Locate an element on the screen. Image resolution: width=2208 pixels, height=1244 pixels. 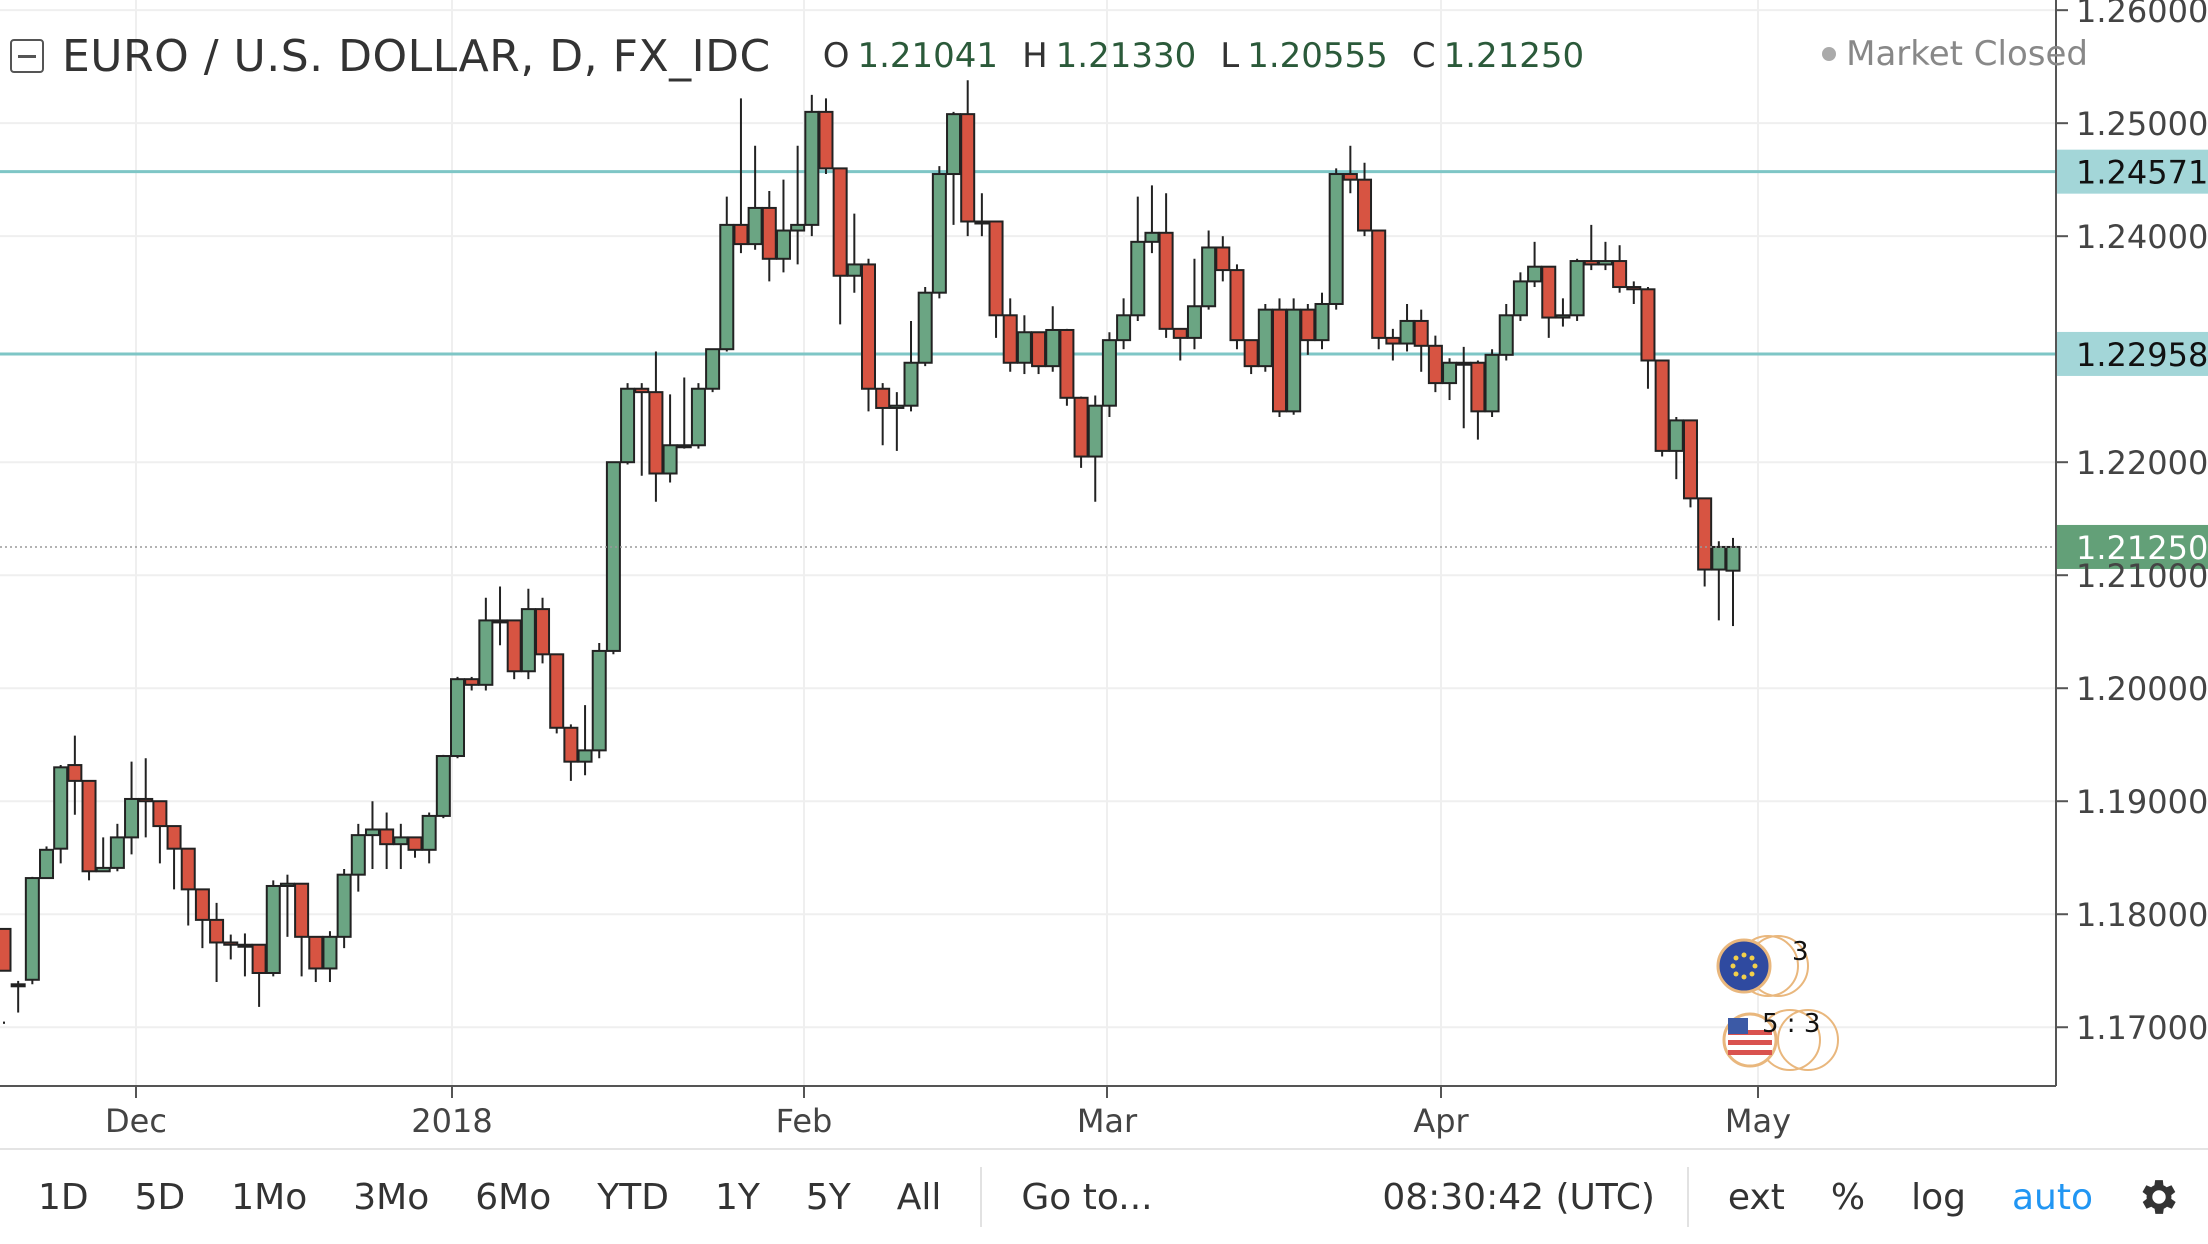
utc-clock: 08:30:42 (UTC) is located at coordinates (1518, 1197).